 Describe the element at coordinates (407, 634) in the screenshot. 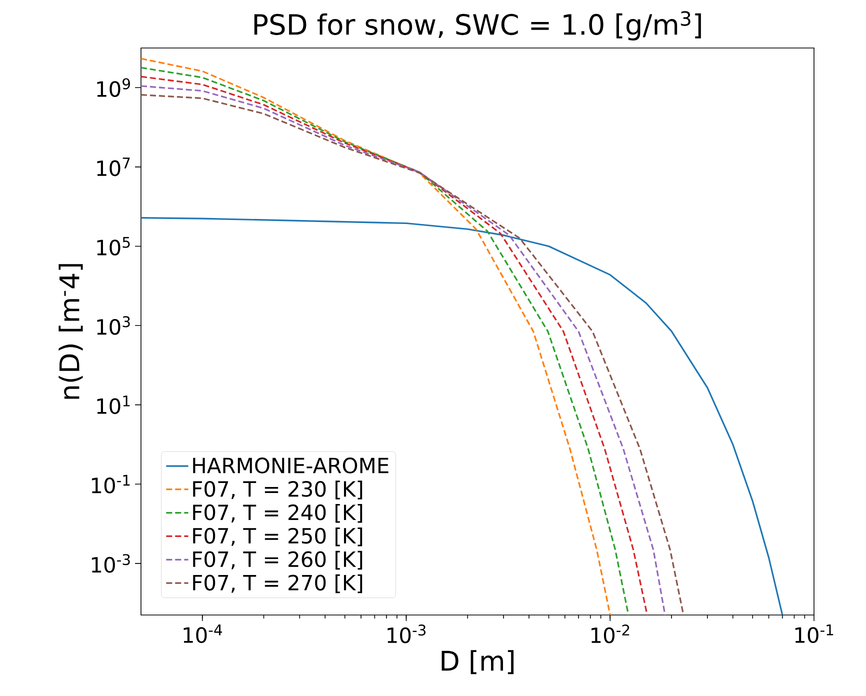

I see `x-tick-label: 10$^{-3}$` at that location.